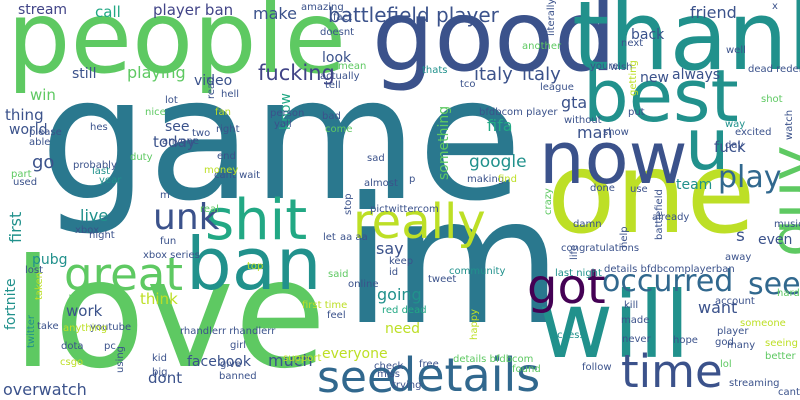 This screenshot has height=400, width=800. What do you see at coordinates (578, 273) in the screenshot?
I see `word-last-night: last night` at bounding box center [578, 273].